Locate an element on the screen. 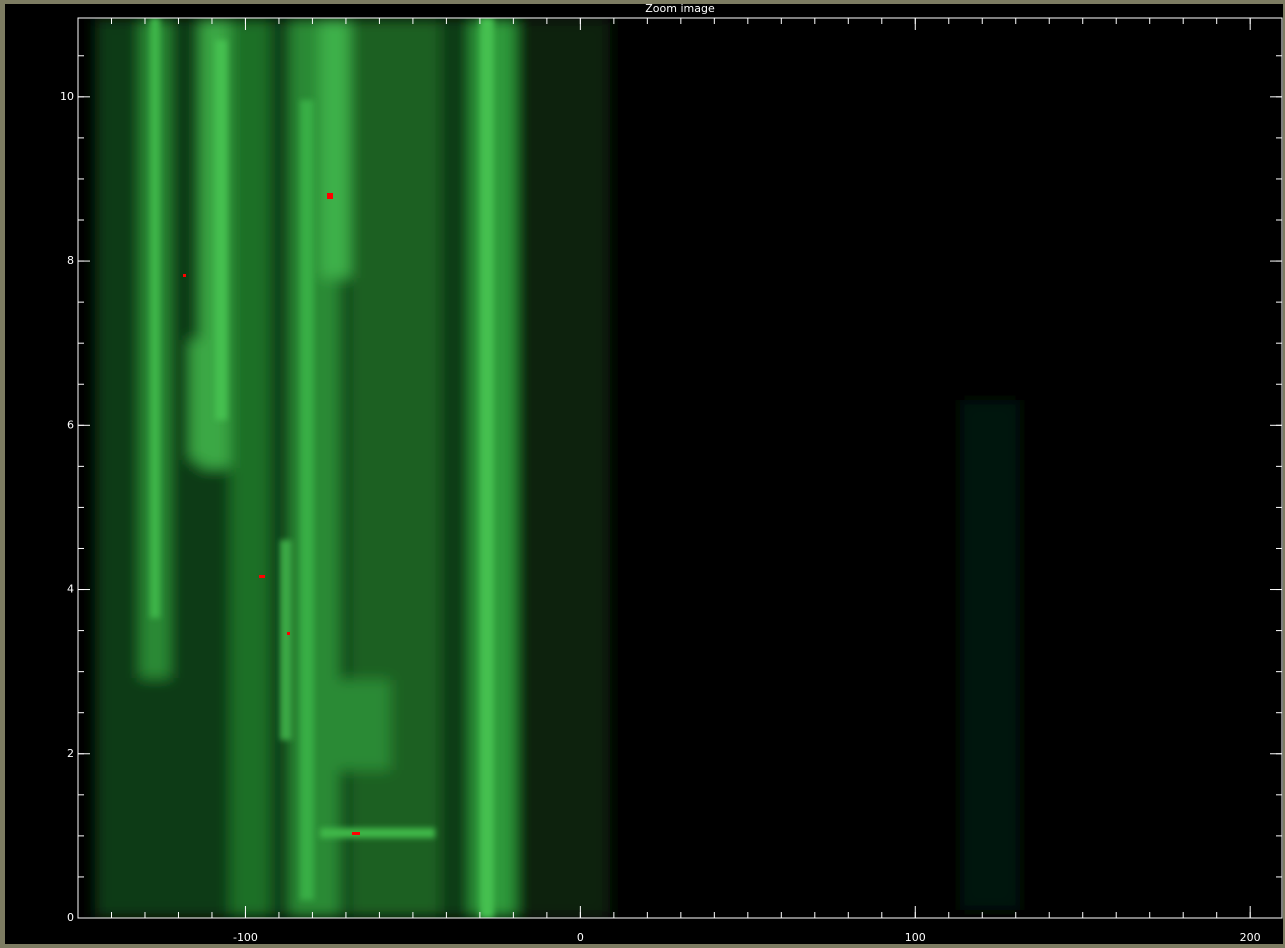 The width and height of the screenshot is (1285, 948). x-tick-label: -100 is located at coordinates (245, 937).